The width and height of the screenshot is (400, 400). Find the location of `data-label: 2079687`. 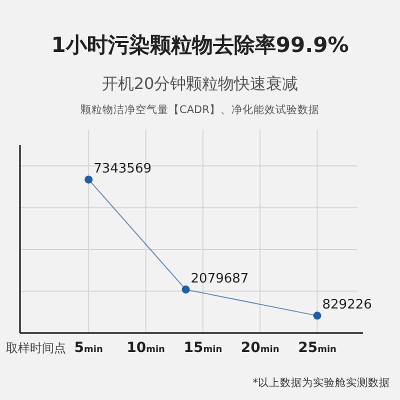

data-label: 2079687 is located at coordinates (219, 279).